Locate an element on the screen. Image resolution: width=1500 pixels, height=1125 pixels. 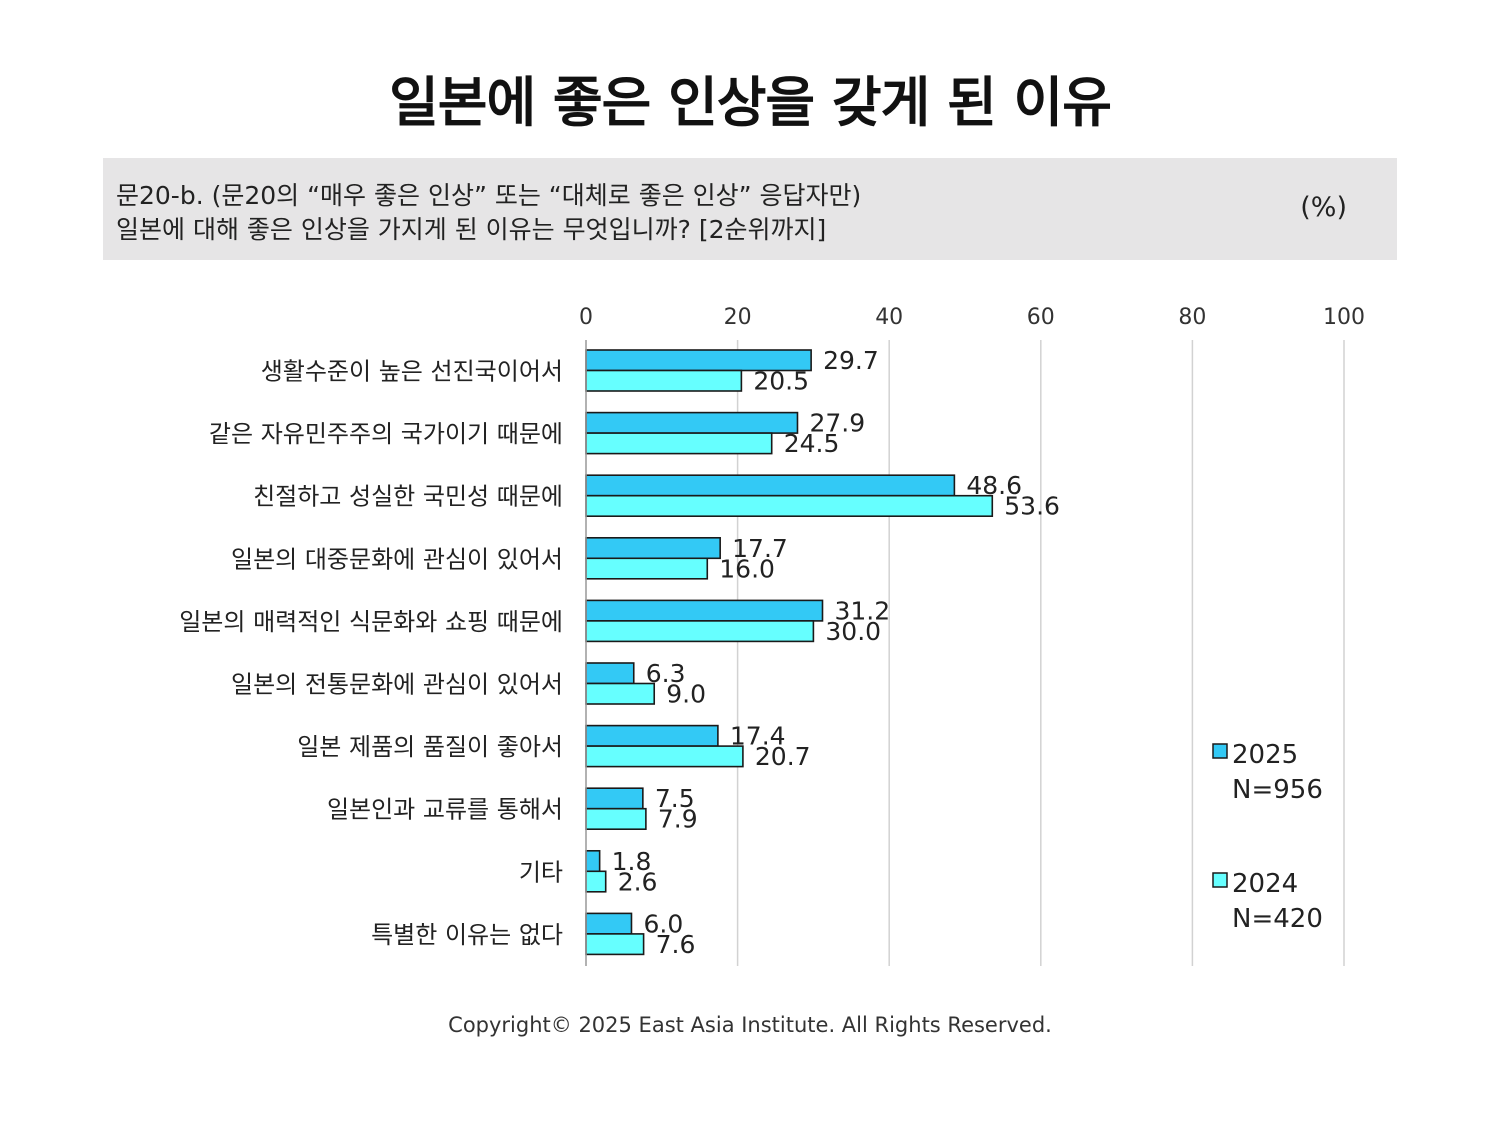
legend-label-2024: 2024 is located at coordinates (1265, 884).